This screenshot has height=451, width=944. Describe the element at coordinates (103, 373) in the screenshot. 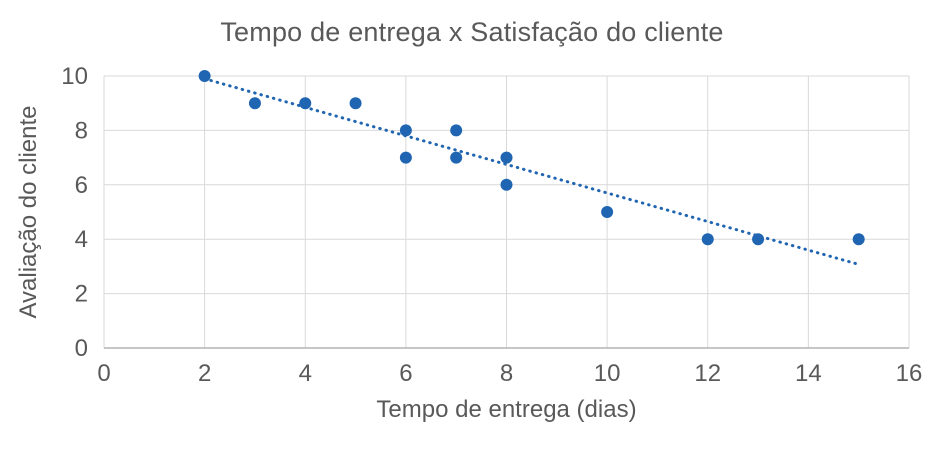

I see `x-tick-label: 0` at that location.